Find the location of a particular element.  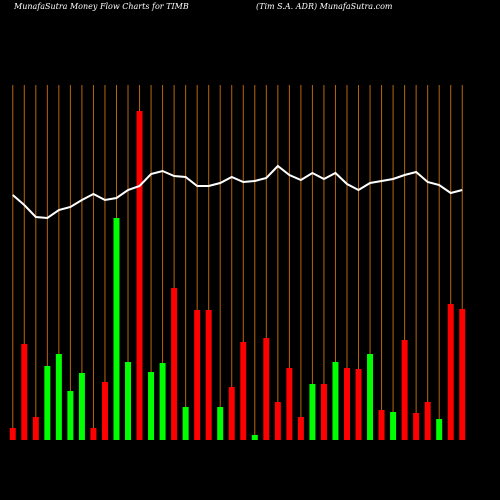

chart-subtitle: (Tim S.A. ADR) MunafaSutra.com is located at coordinates (324, 6).